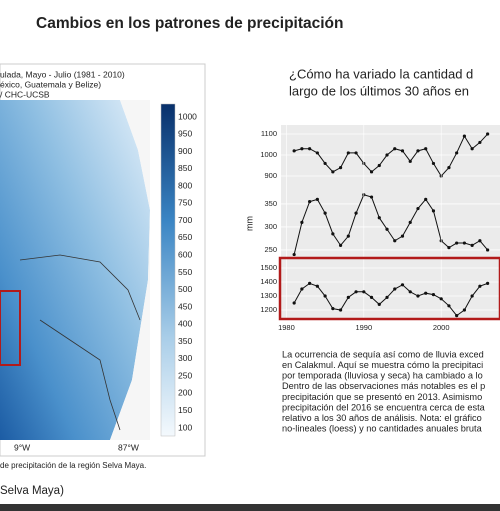  I want to click on colorbar-label: 850, so click(185, 168).